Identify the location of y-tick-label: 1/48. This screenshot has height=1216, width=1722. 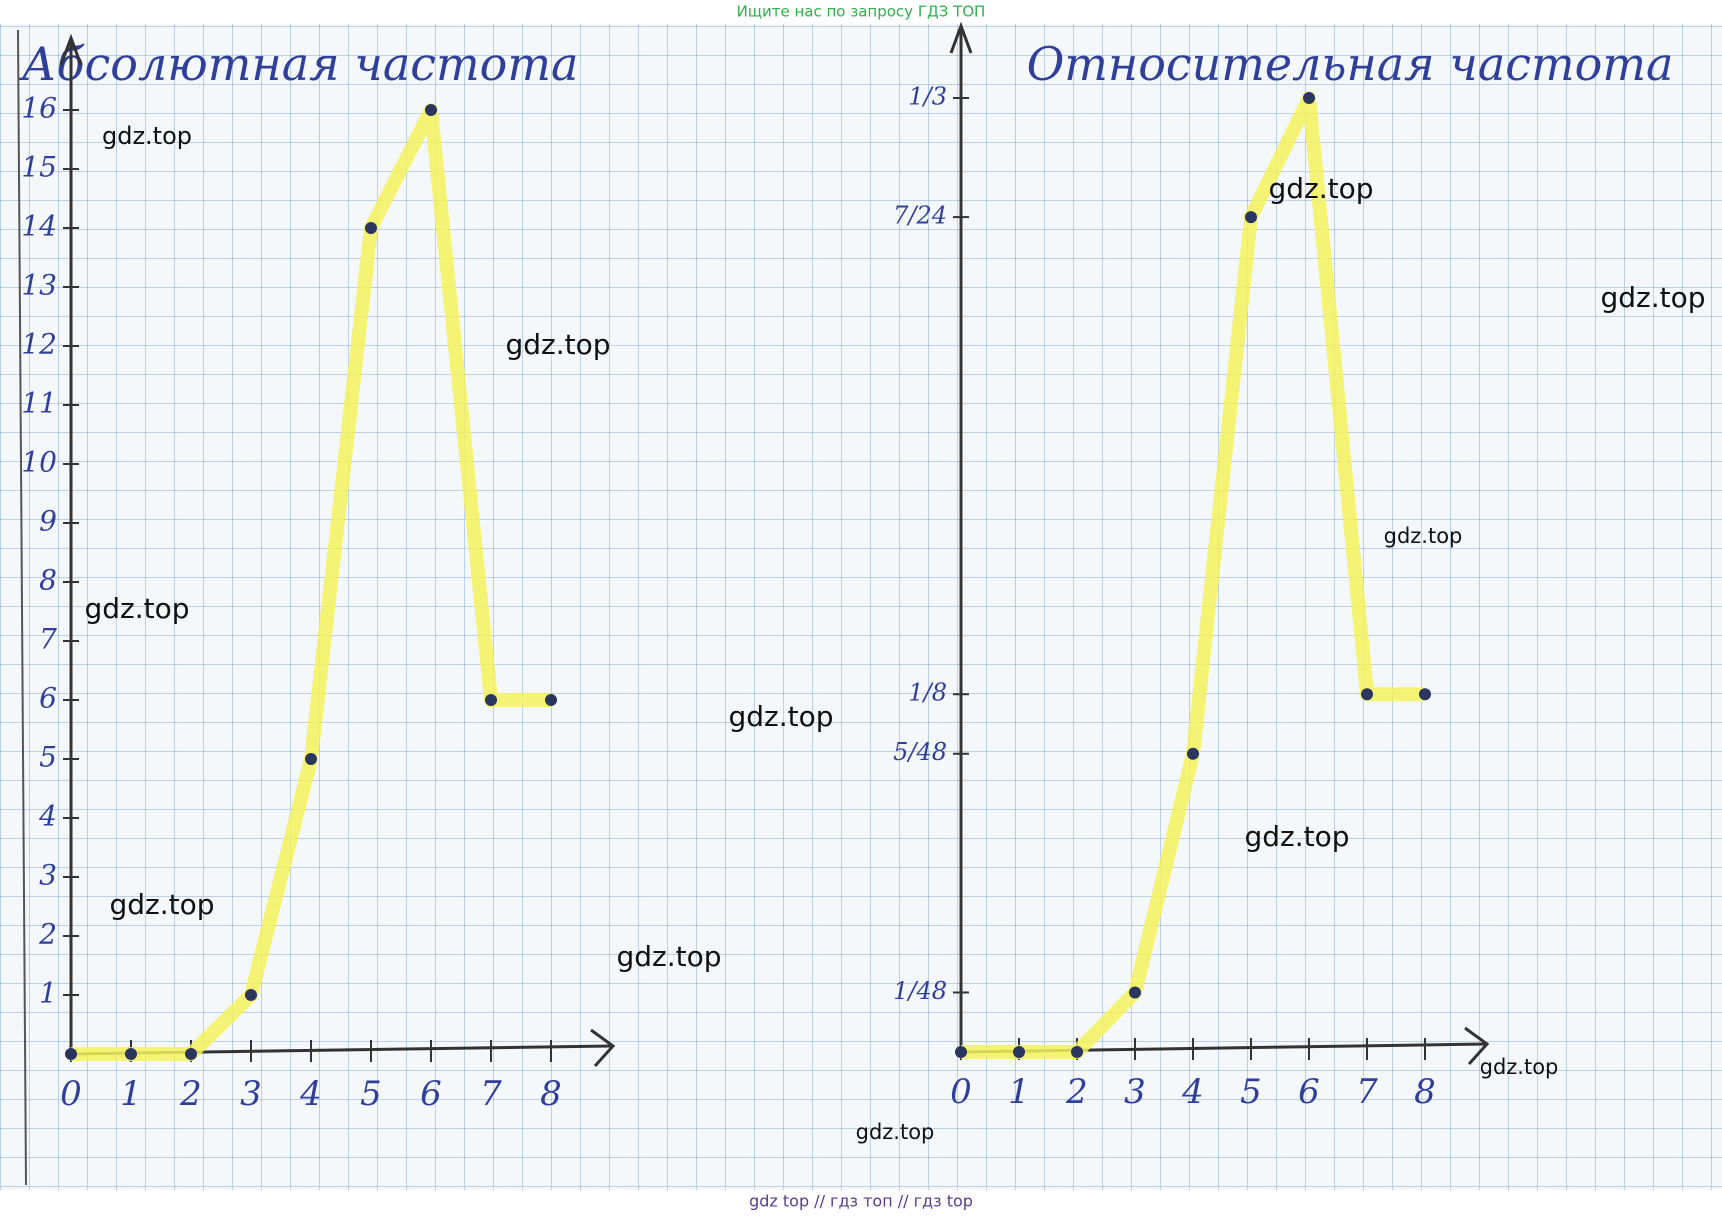
(920, 991).